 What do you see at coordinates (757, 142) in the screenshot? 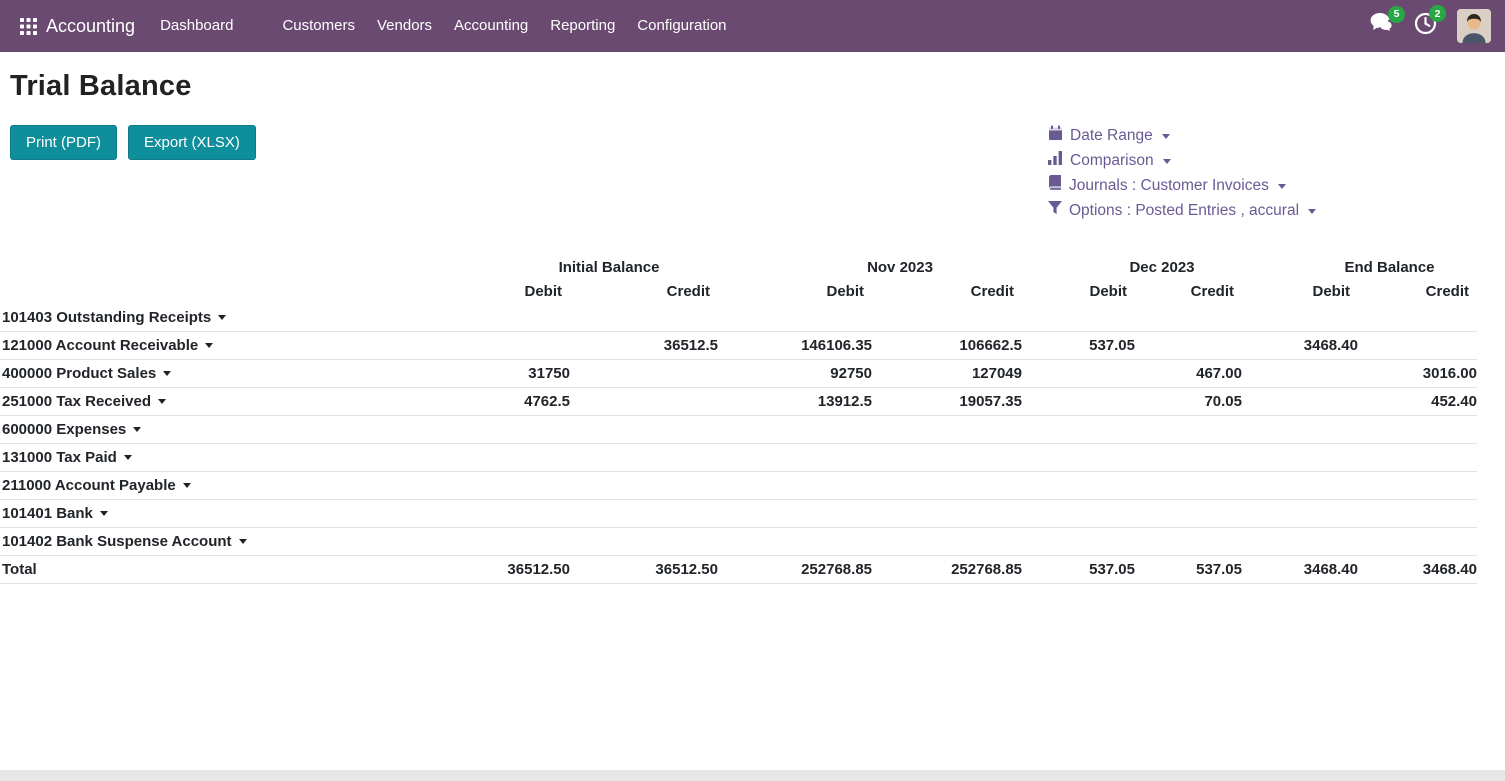
I see `action-buttons: Print (PDF) Export (XLSX)` at bounding box center [757, 142].